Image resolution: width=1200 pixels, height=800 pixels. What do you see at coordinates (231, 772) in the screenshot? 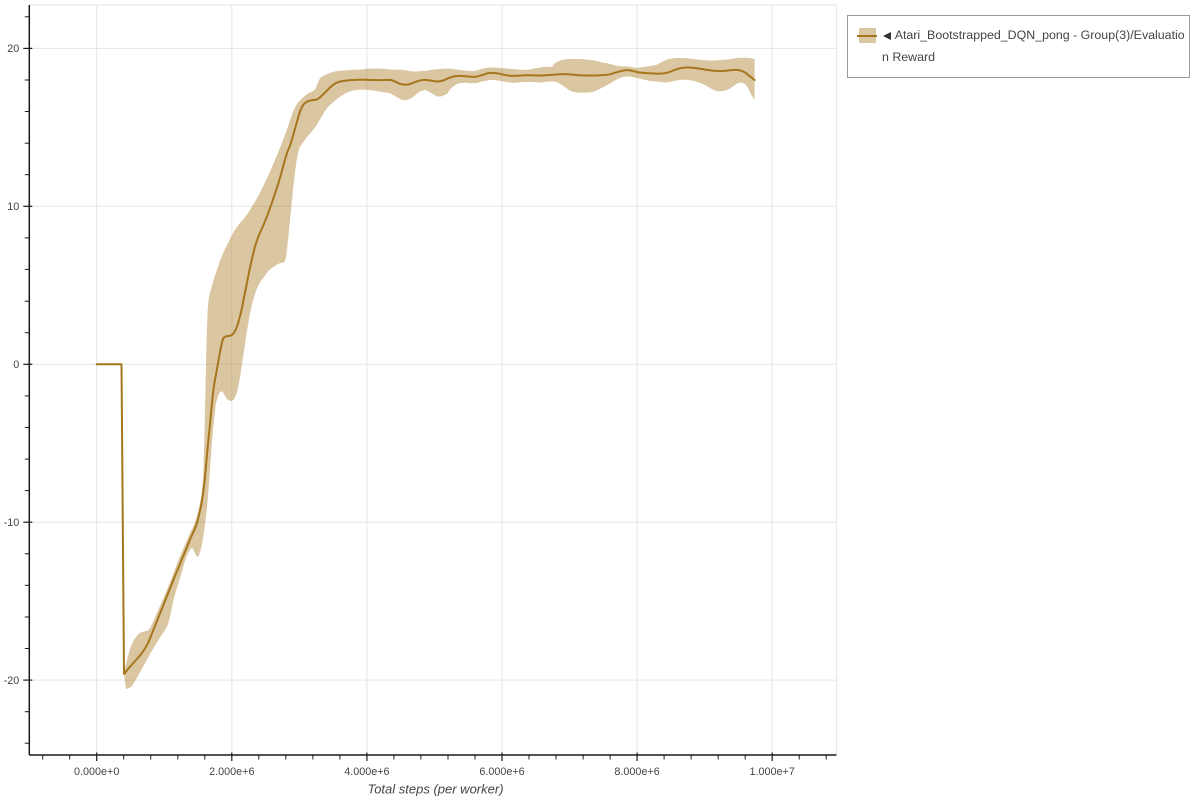
I see `svg-text: 2.000e+6` at bounding box center [231, 772].